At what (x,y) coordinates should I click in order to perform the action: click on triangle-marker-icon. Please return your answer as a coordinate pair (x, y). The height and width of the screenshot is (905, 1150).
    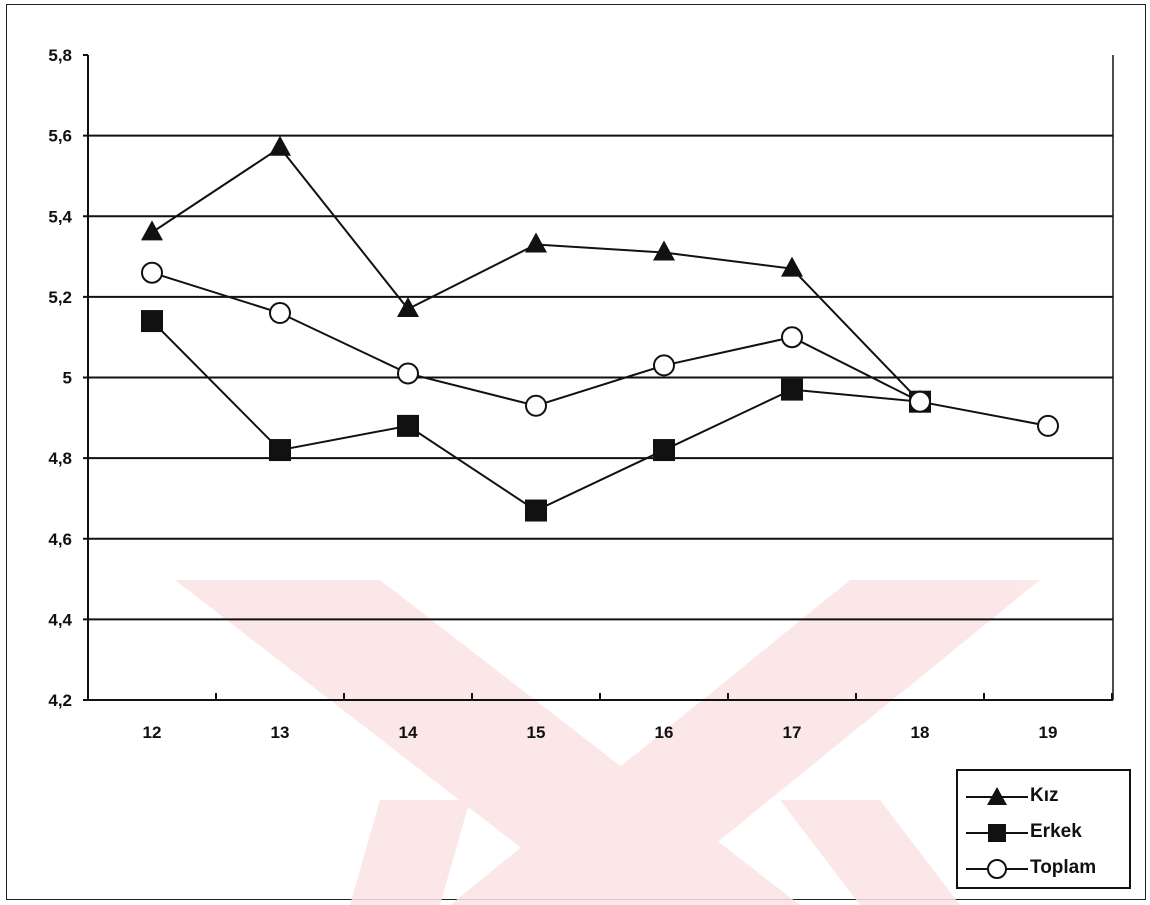
    Looking at the image, I should click on (997, 796).